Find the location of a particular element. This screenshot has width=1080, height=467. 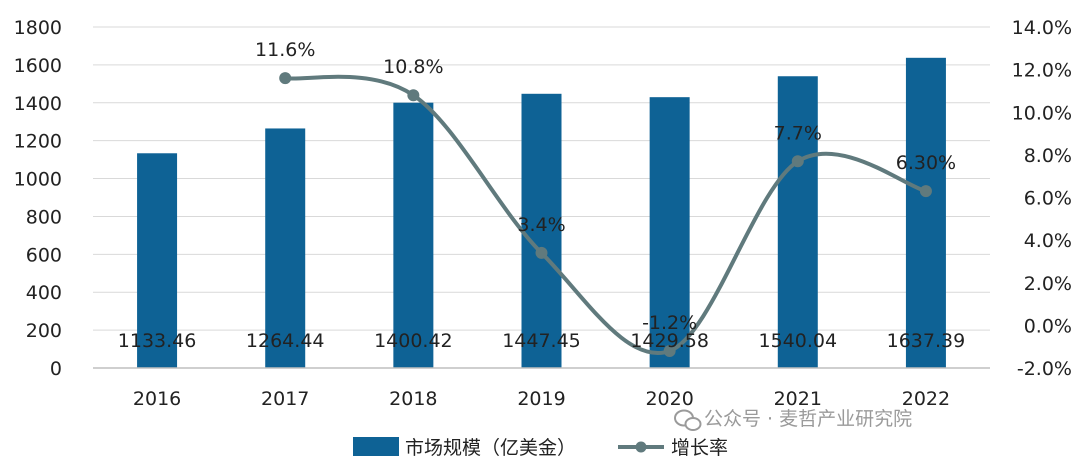

y-tick-label-left: 600 is located at coordinates (44, 255).